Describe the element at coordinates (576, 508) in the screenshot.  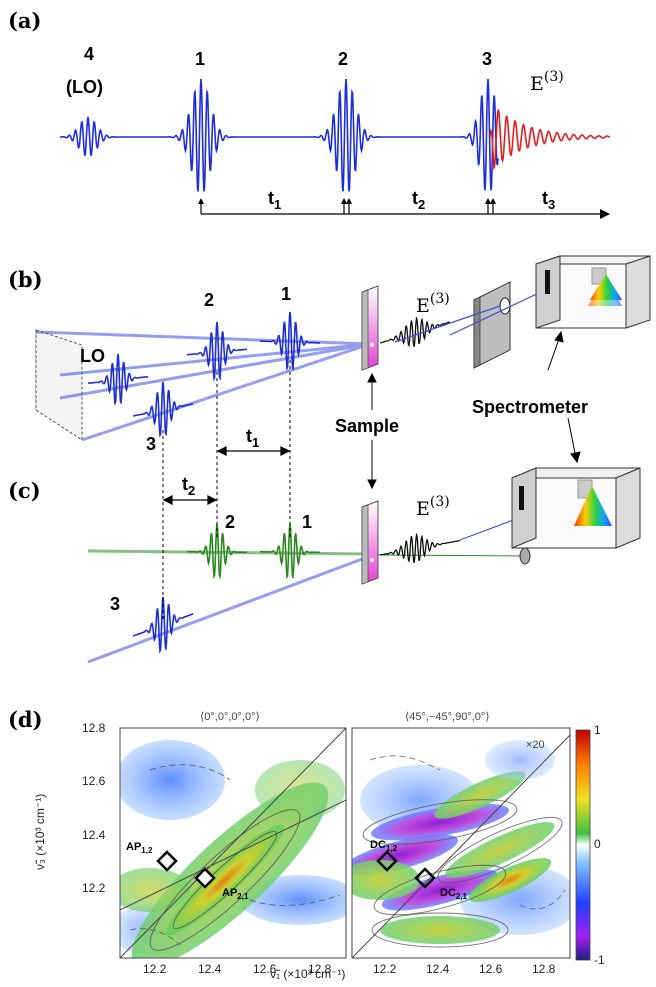
I see `spectrometer-bottom` at that location.